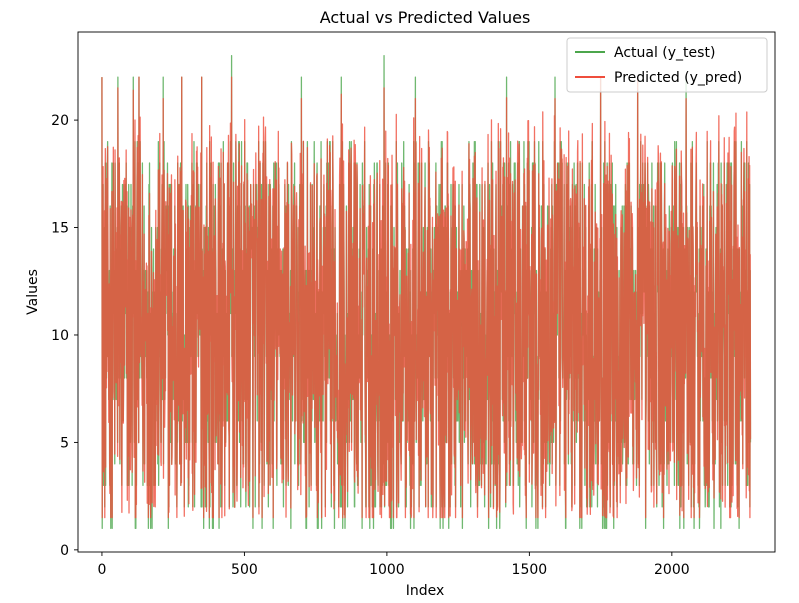  I want to click on x-tick-label: 1500, so click(530, 570).